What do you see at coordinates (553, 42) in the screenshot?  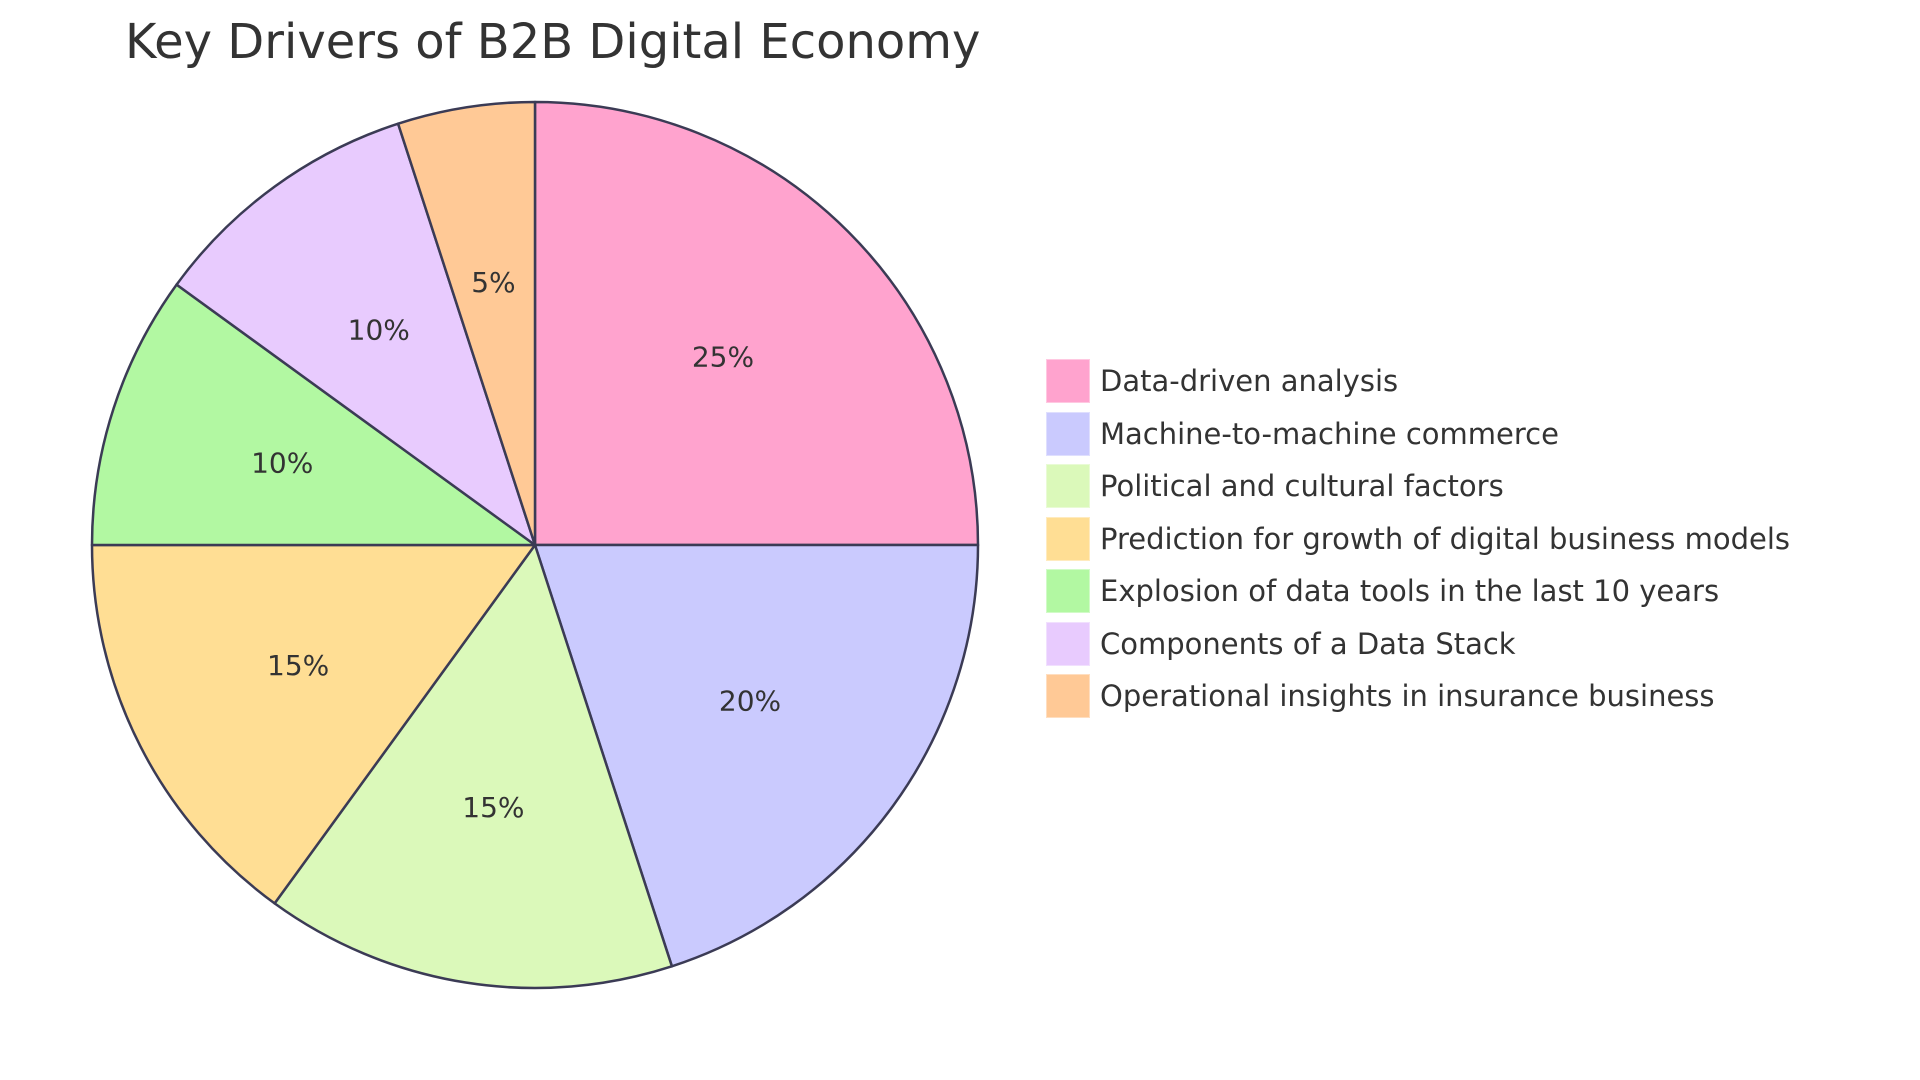 I see `chart-title: Key Drivers of B2B Digital Economy` at bounding box center [553, 42].